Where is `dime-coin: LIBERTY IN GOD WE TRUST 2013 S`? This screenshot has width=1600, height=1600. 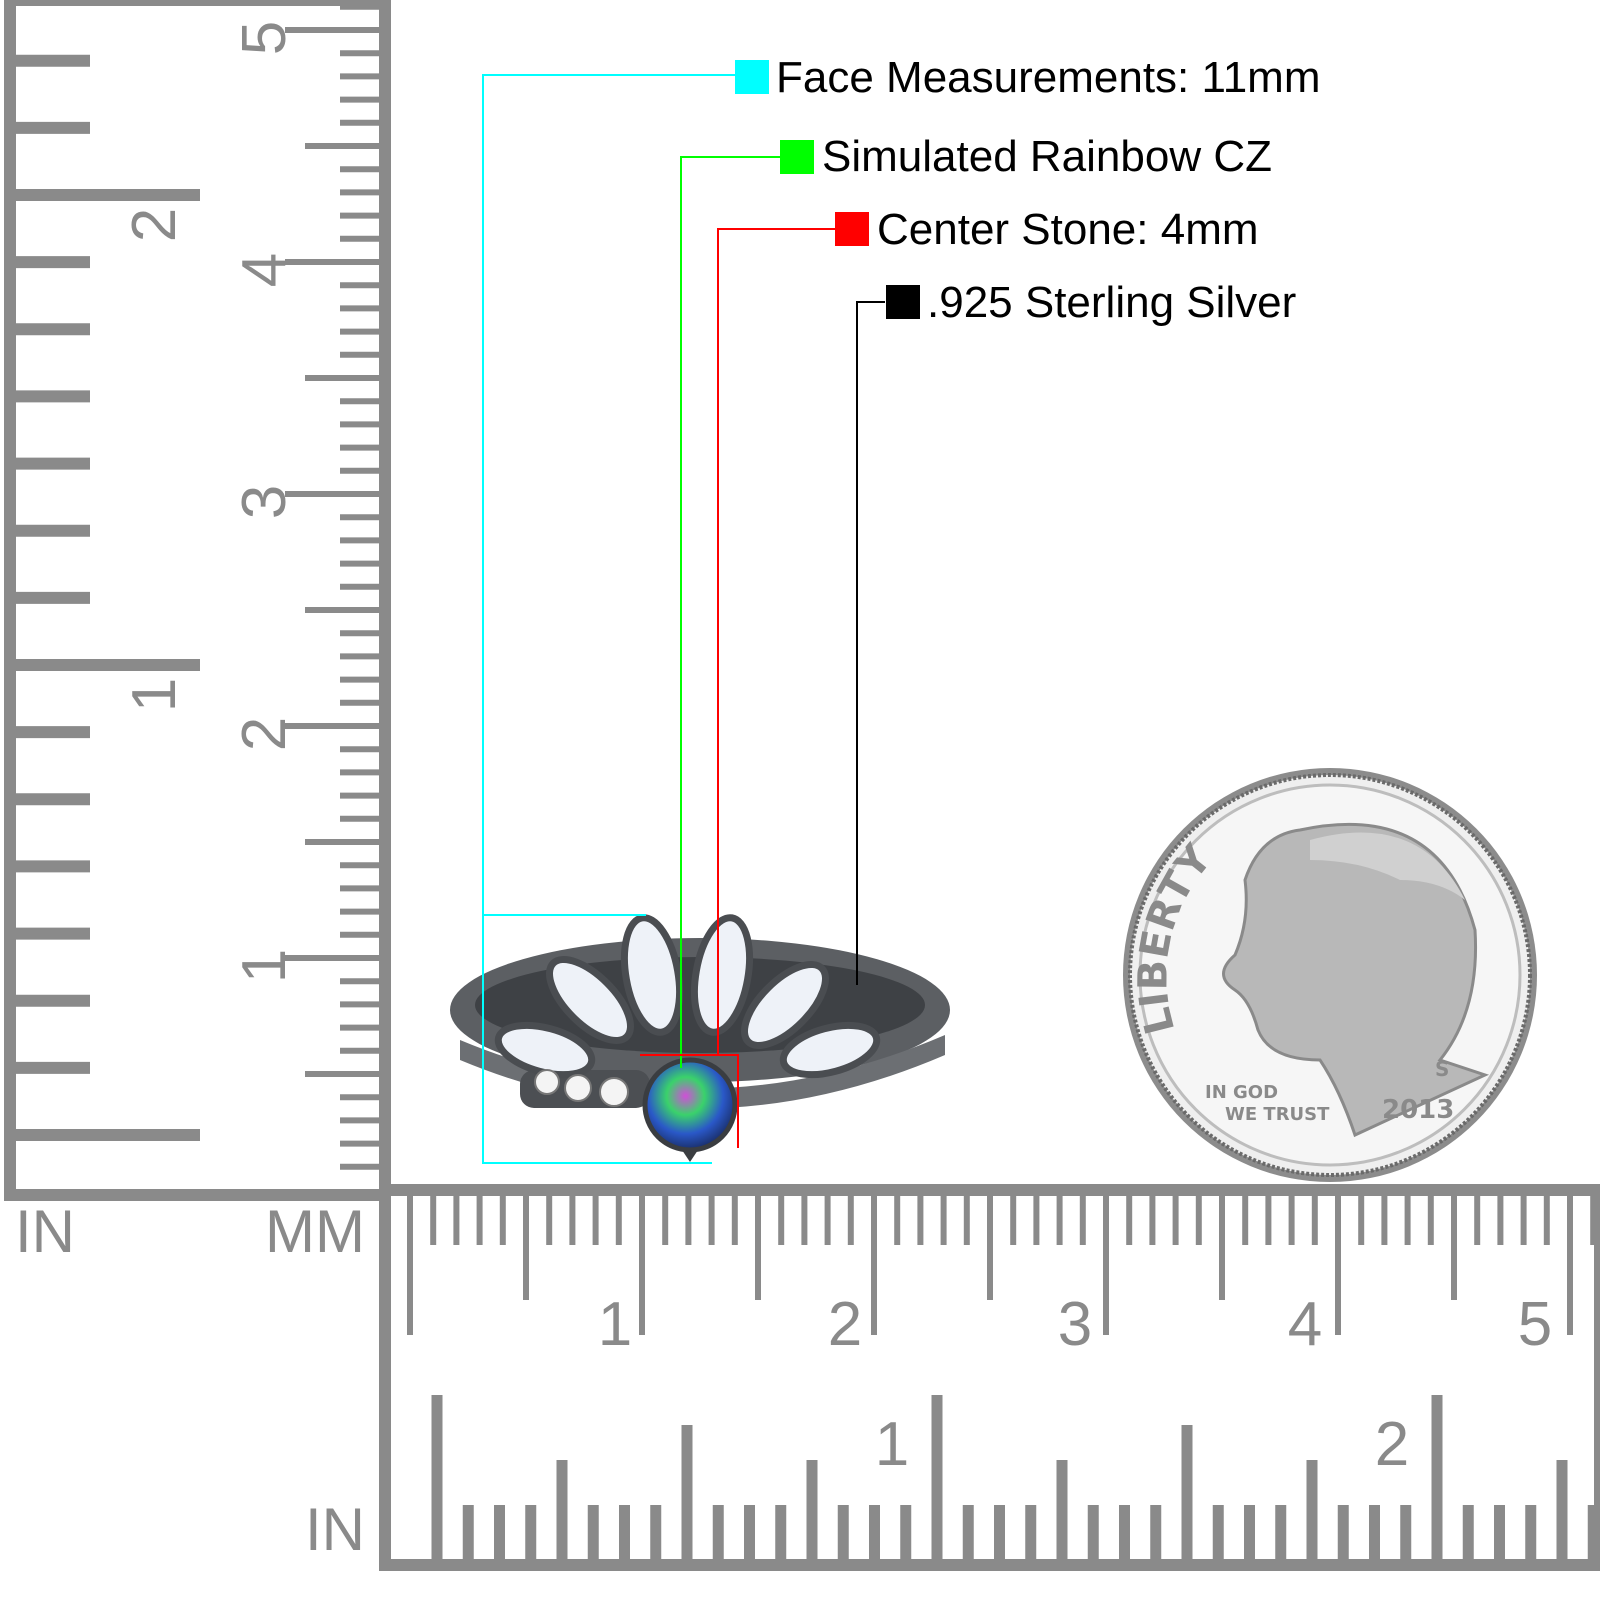 dime-coin: LIBERTY IN GOD WE TRUST 2013 S is located at coordinates (1330, 975).